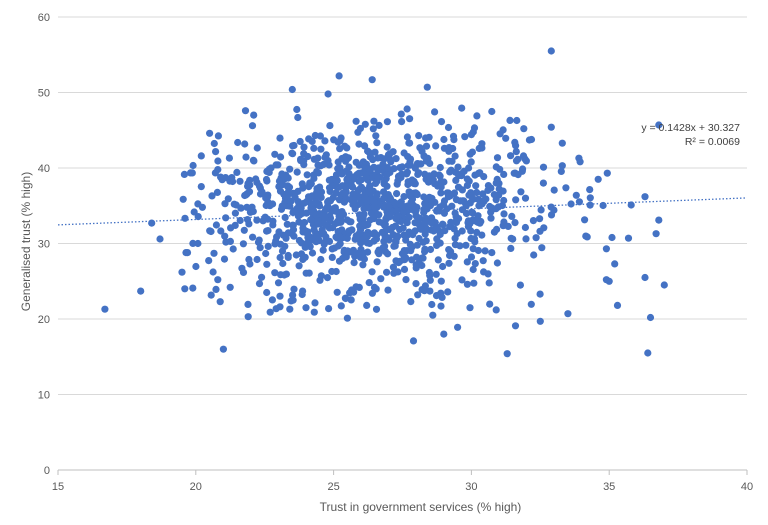  Describe the element at coordinates (712, 142) in the screenshot. I see `trendline-r-squared: R² = 0.0069` at that location.